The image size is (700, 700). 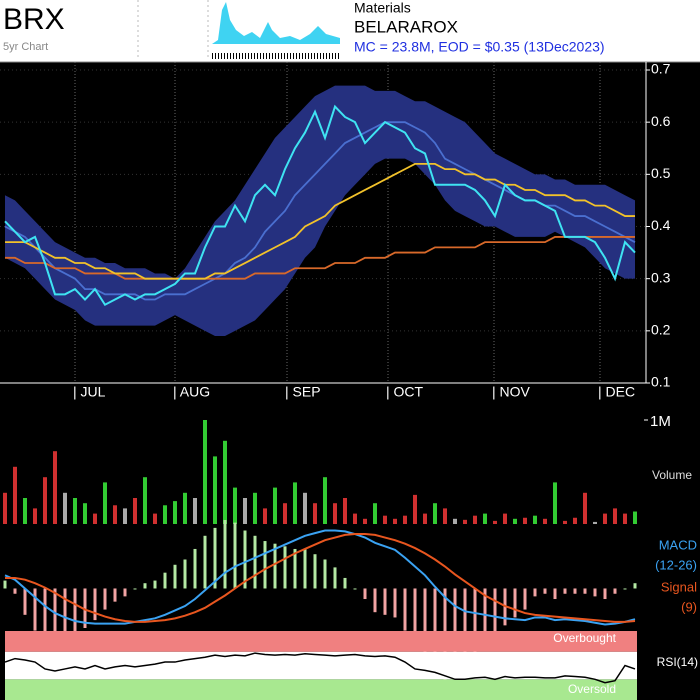 What do you see at coordinates (678, 544) in the screenshot?
I see `legend-name: MACD` at bounding box center [678, 544].